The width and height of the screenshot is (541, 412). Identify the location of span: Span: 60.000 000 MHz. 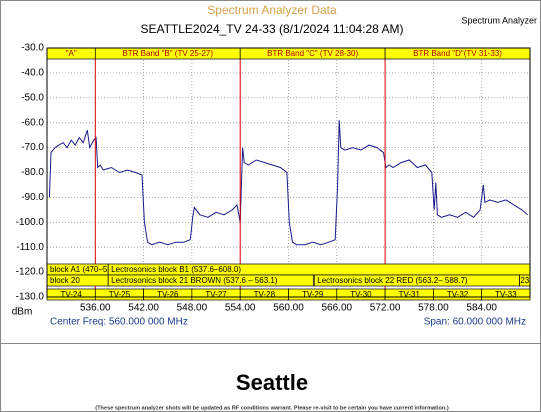
(475, 322).